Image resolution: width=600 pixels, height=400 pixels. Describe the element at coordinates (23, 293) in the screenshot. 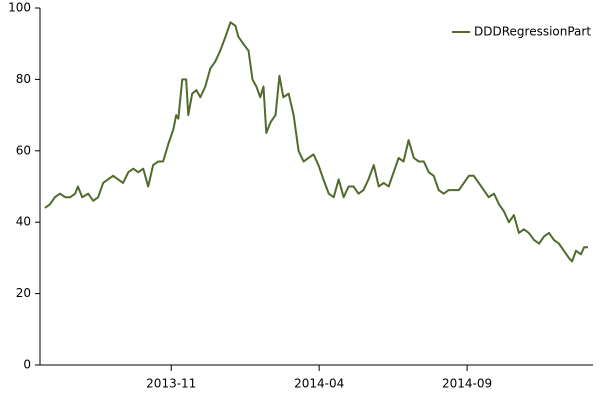

I see `y-tick-label: 20` at that location.